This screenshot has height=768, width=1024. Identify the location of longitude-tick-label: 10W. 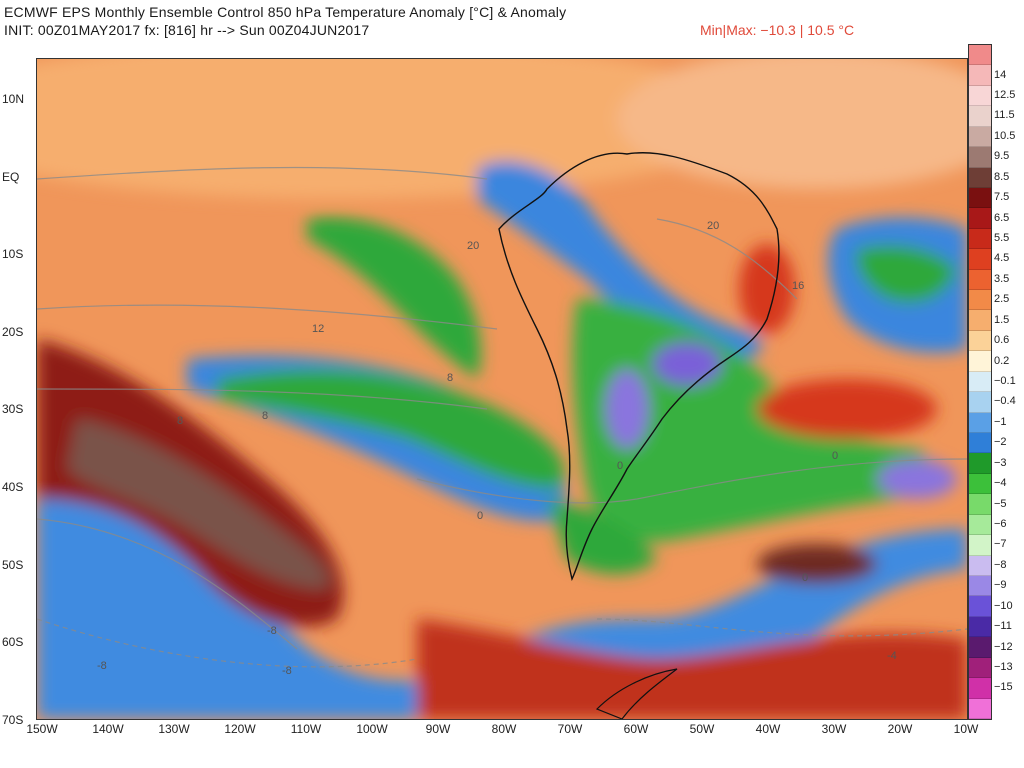
(966, 729).